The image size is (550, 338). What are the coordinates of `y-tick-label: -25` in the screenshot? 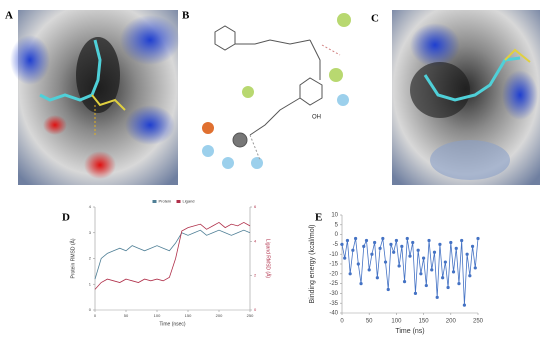 It's located at (333, 284).